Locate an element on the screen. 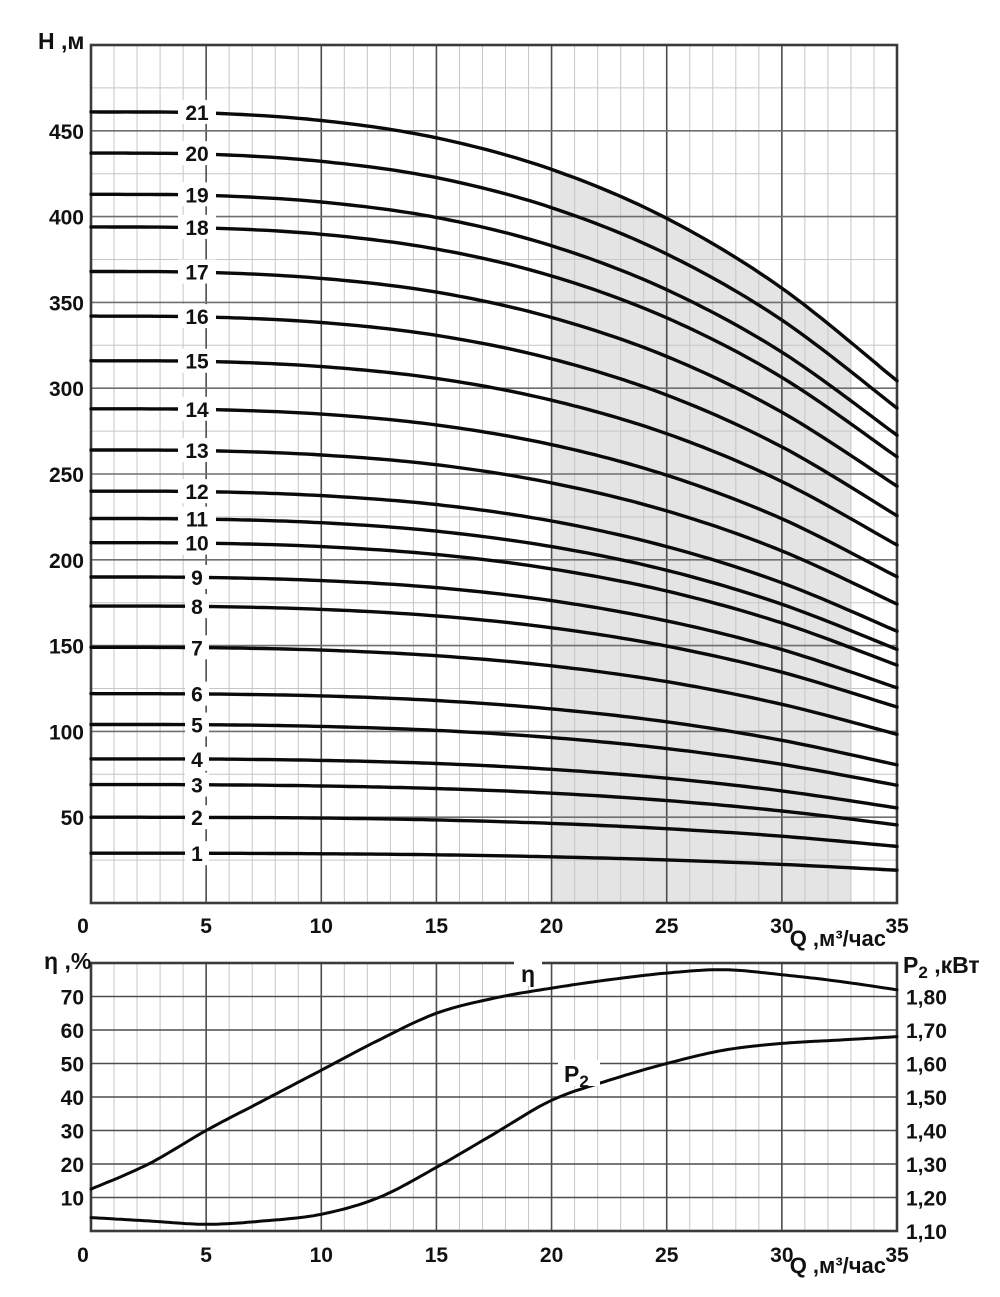 This screenshot has width=1000, height=1297. p2-curve-label-group: P2 is located at coordinates (579, 1075).